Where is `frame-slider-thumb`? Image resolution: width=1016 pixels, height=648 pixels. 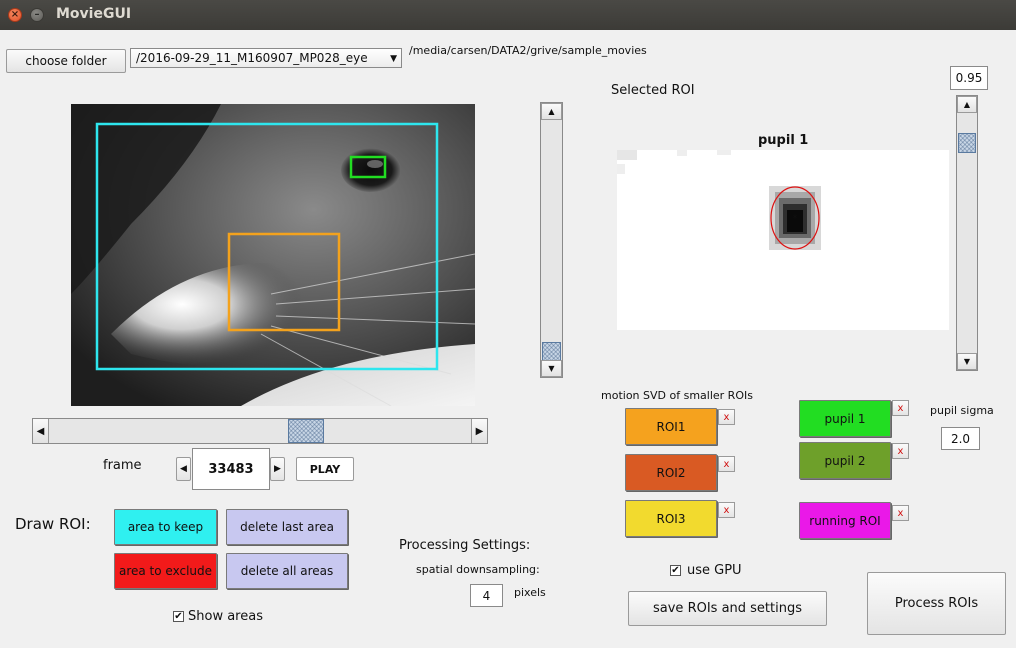
frame-slider-thumb is located at coordinates (306, 431).